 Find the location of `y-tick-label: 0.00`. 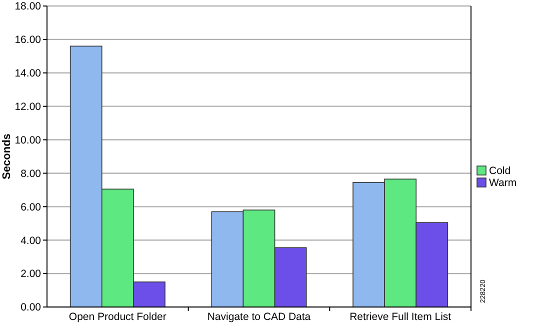

y-tick-label: 0.00 is located at coordinates (31, 308).